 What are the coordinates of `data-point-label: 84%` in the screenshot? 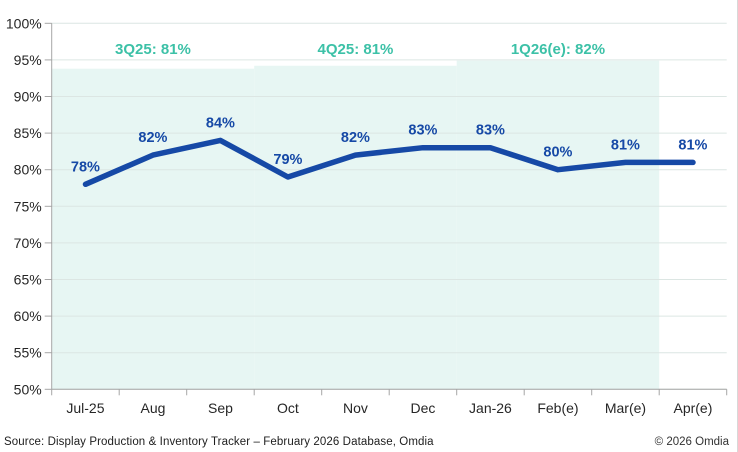 It's located at (220, 123).